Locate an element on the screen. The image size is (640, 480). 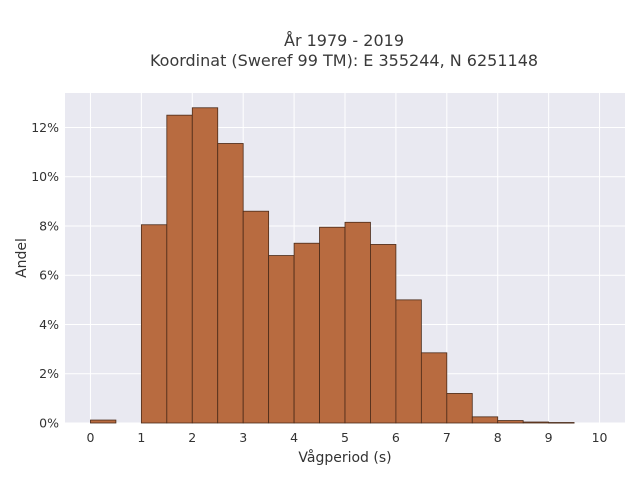
x-axis-ticks: 0 1 2 3 4 5 6 7 8 9 10 is located at coordinates (346, 437).